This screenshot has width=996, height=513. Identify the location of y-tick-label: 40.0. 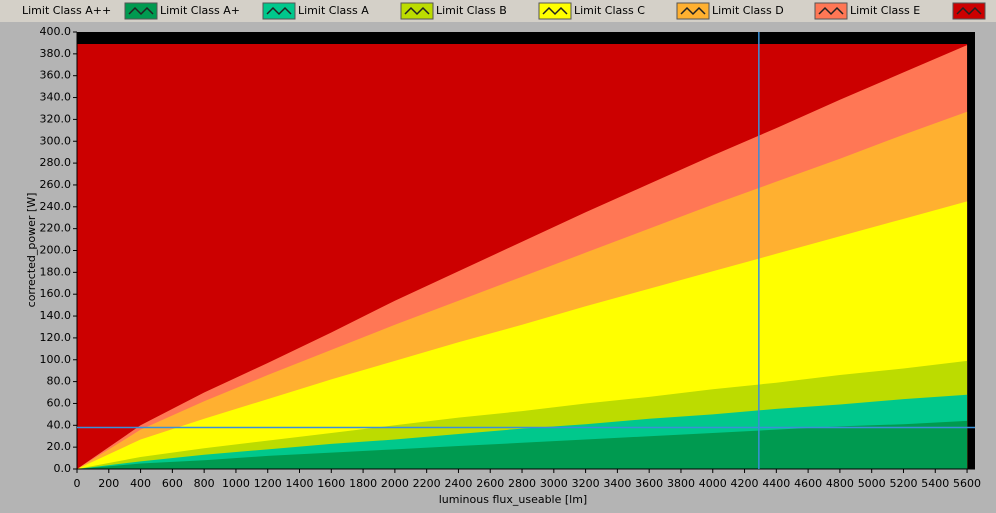
(59, 424).